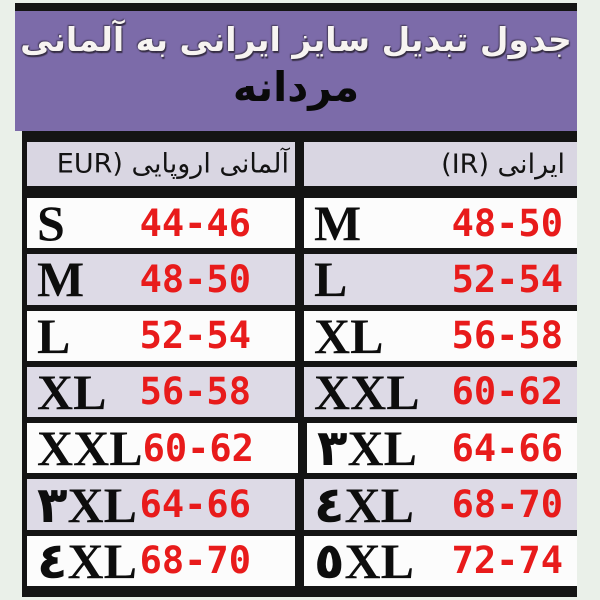 Image resolution: width=600 pixels, height=600 pixels. I want to click on ir-size-range: 56-58, so click(507, 336).